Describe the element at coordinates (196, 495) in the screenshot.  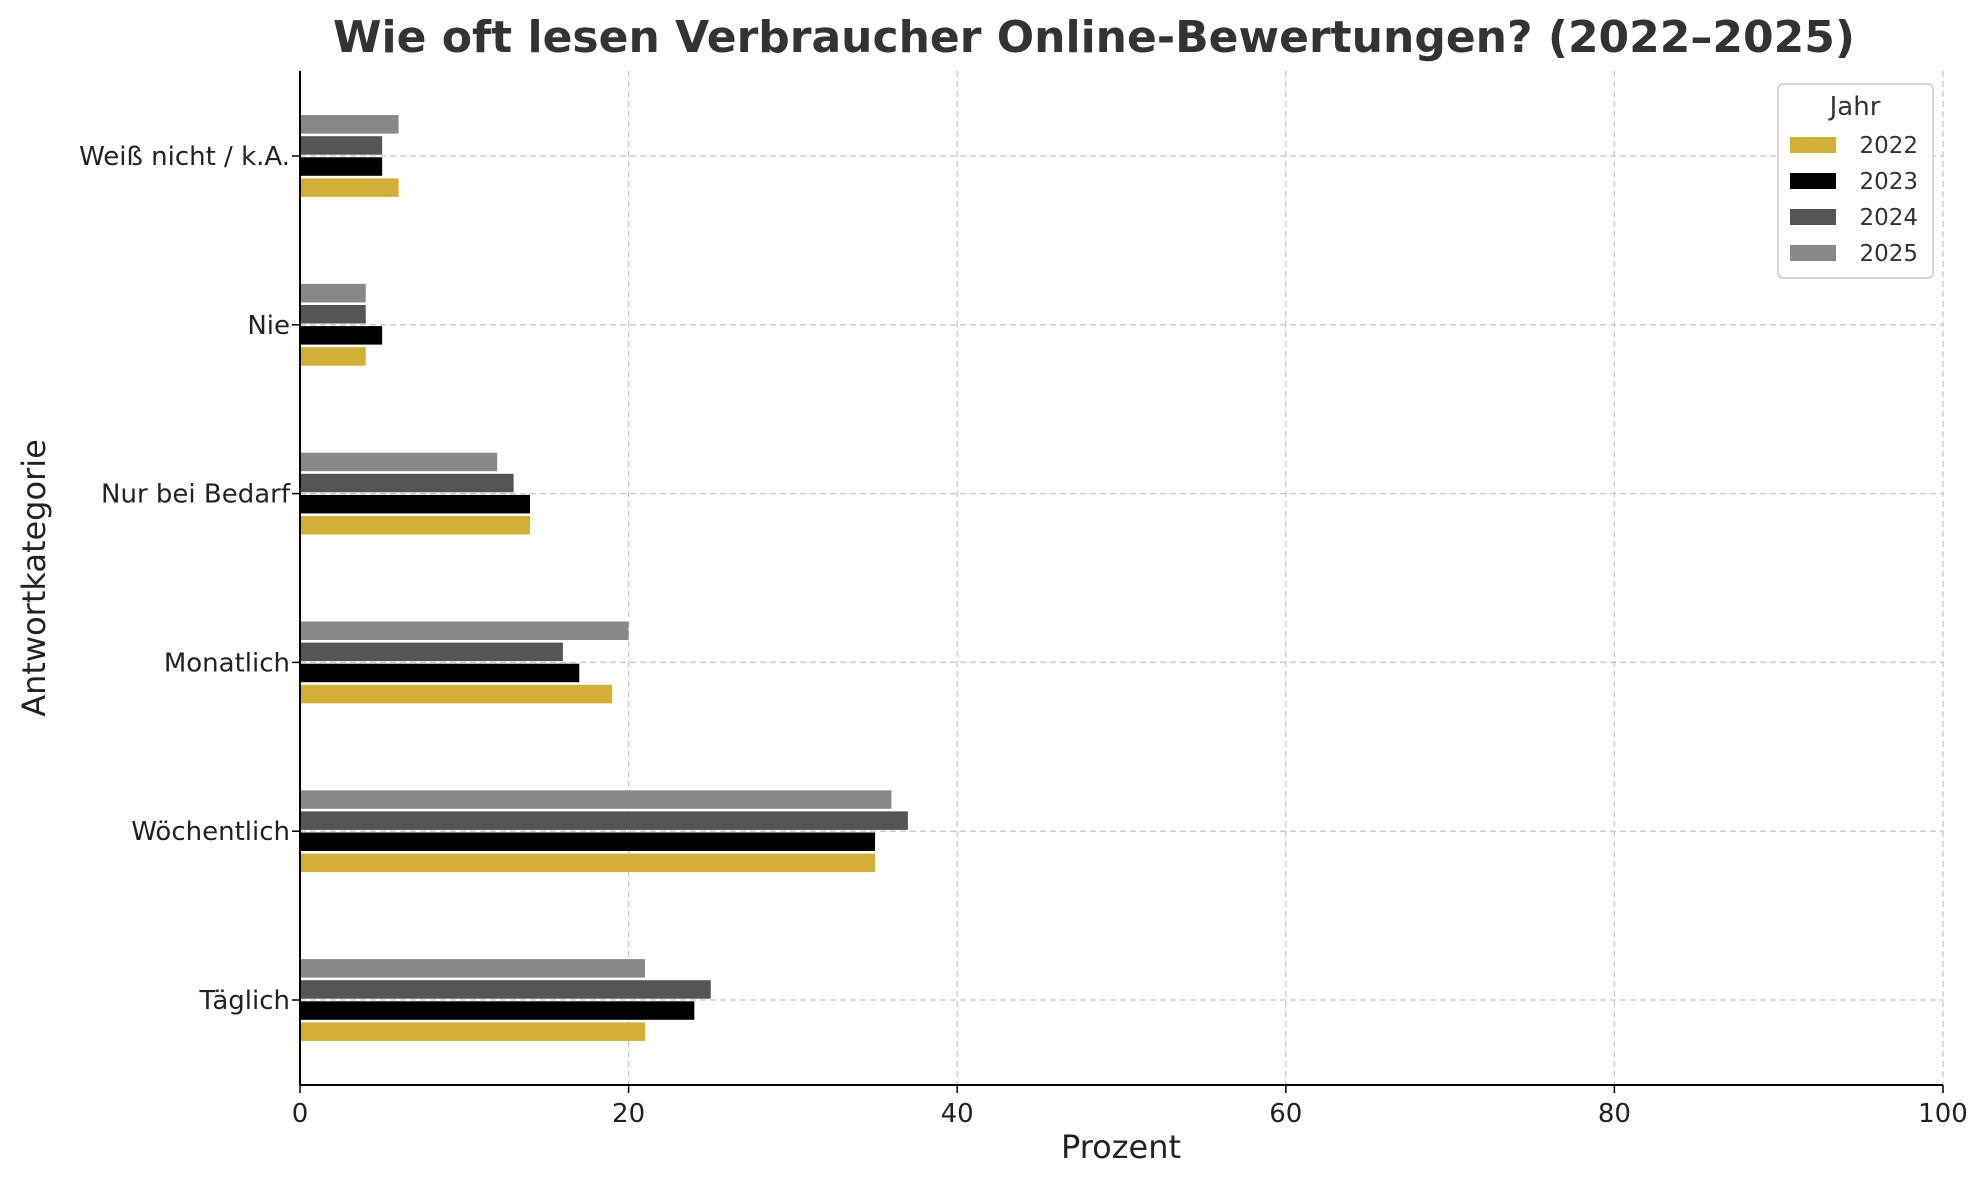
I see `y-tick-label: Nur bei Bedarf` at that location.